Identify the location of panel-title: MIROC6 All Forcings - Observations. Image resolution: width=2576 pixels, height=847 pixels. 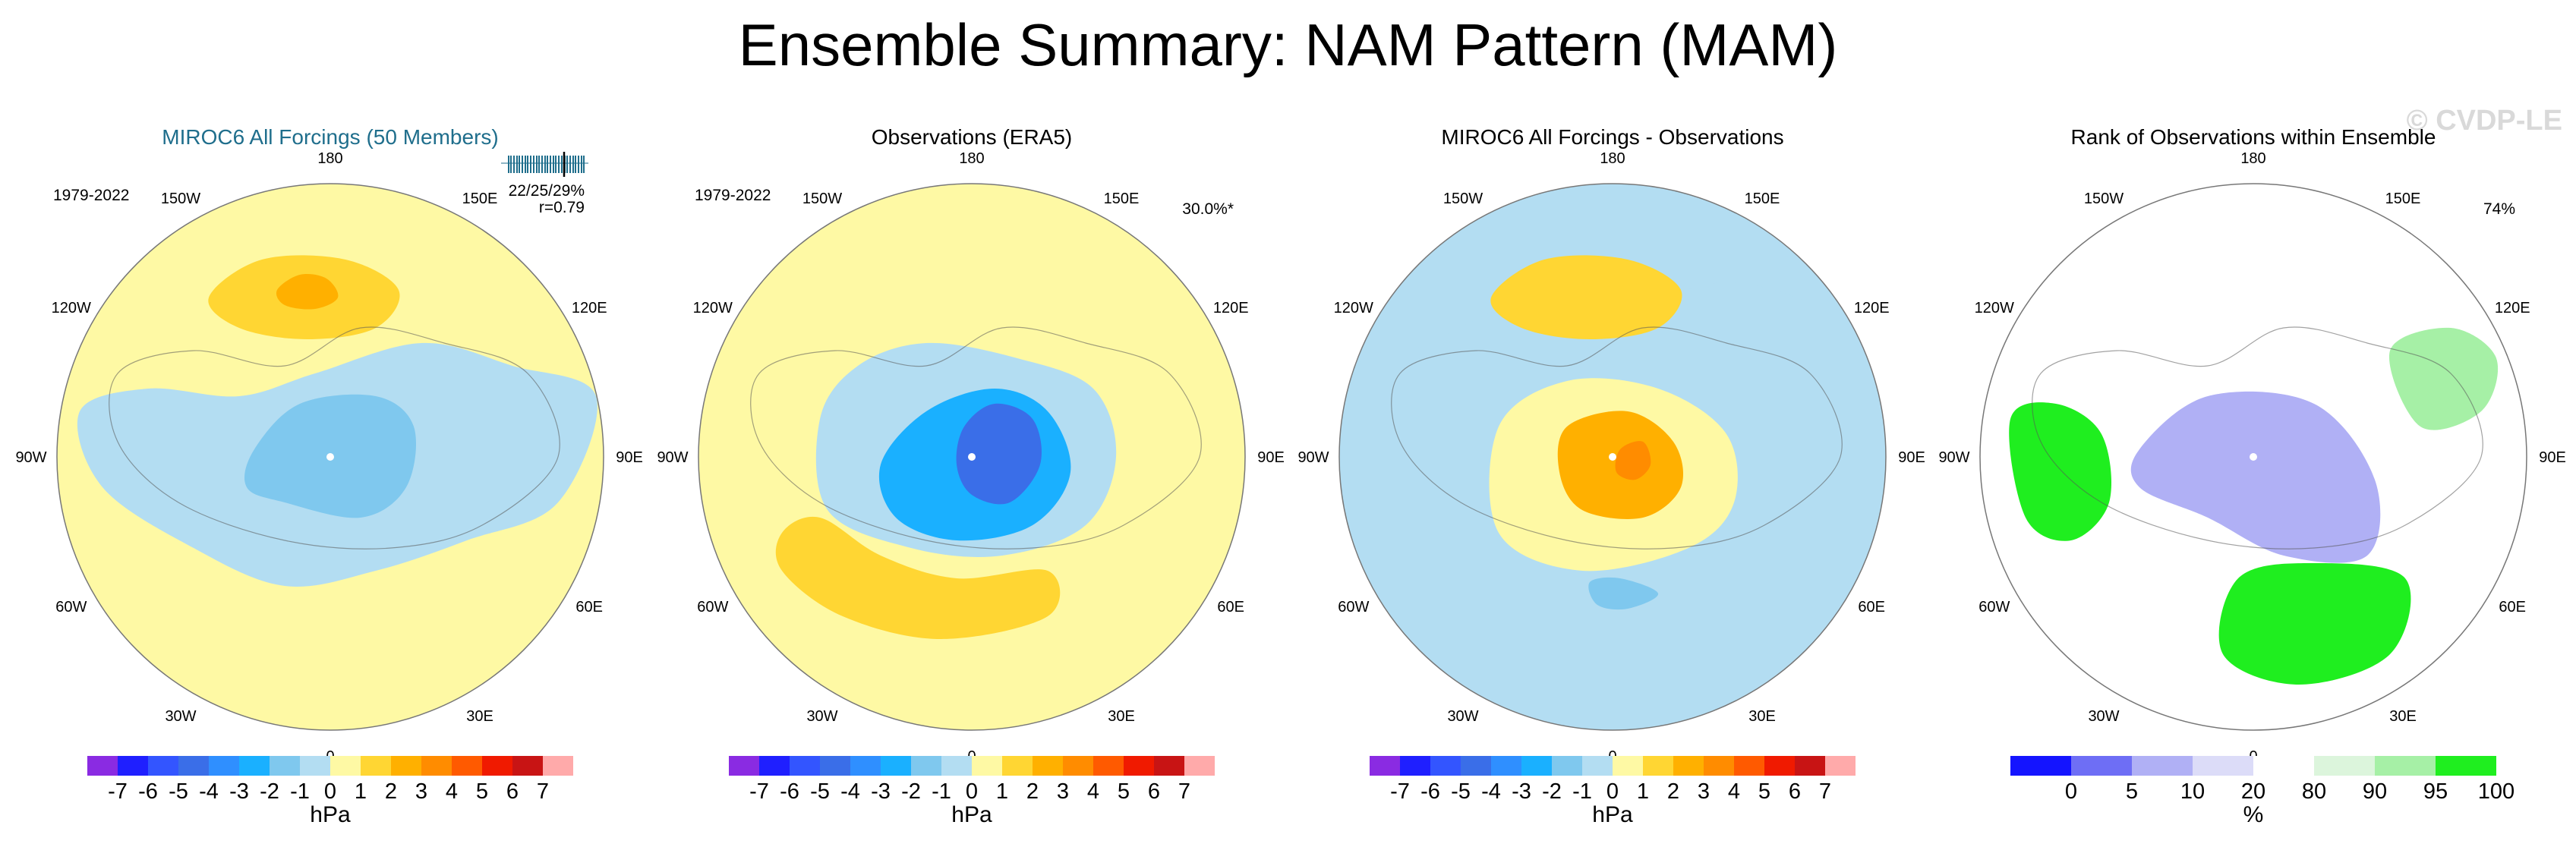
(1612, 137).